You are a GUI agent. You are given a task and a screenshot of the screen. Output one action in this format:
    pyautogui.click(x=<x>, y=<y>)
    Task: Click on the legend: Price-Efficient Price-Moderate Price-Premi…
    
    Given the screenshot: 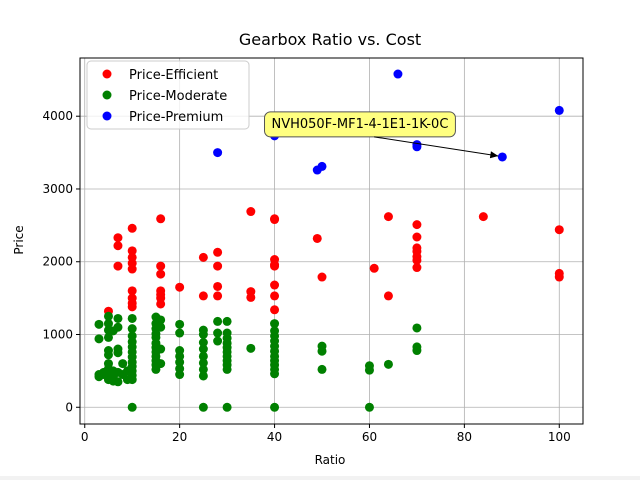 What is the action you would take?
    pyautogui.click(x=168, y=95)
    